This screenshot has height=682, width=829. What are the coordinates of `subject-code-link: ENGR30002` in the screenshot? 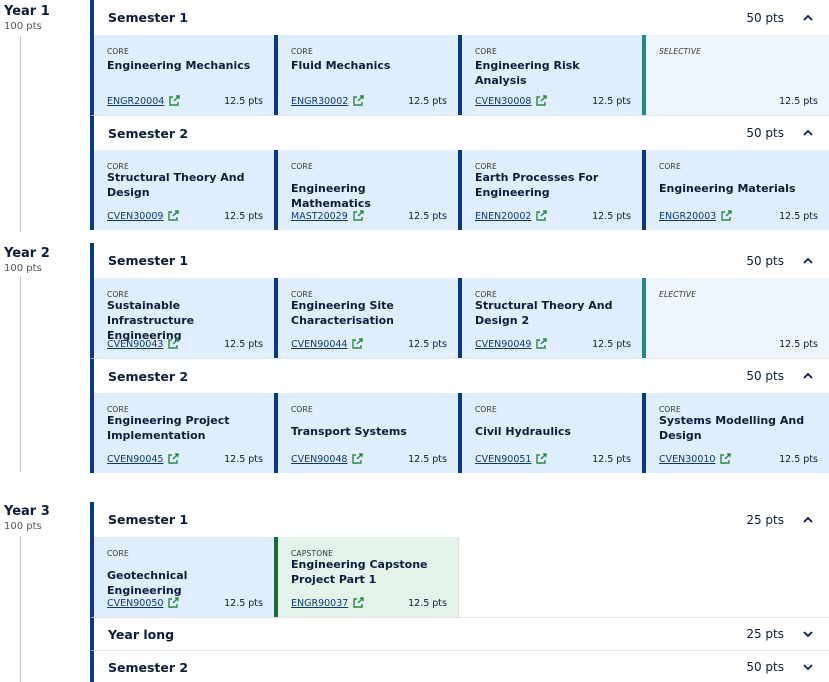 It's located at (327, 101).